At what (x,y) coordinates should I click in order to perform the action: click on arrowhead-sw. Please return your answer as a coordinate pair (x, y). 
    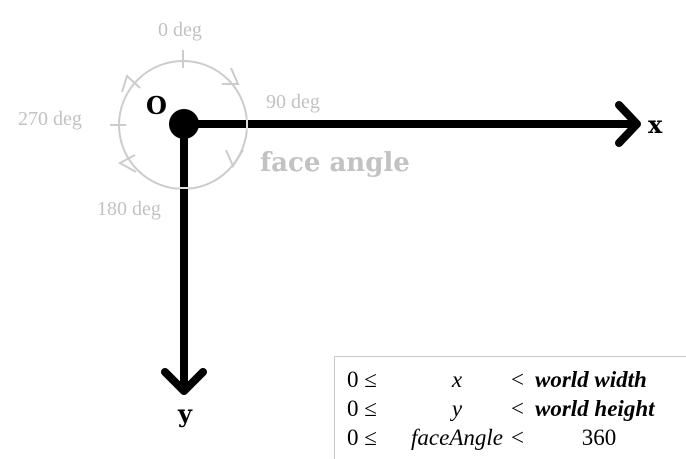
    Looking at the image, I should click on (127, 163).